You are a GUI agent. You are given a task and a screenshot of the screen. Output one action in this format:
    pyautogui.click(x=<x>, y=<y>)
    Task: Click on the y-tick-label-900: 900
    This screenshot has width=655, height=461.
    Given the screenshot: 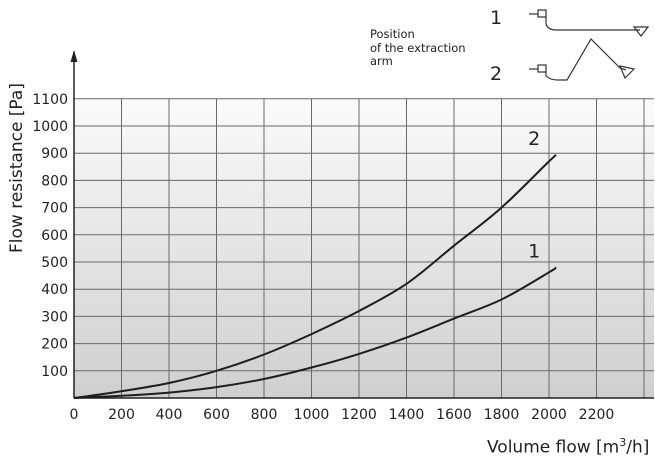 What is the action you would take?
    pyautogui.click(x=54, y=154)
    